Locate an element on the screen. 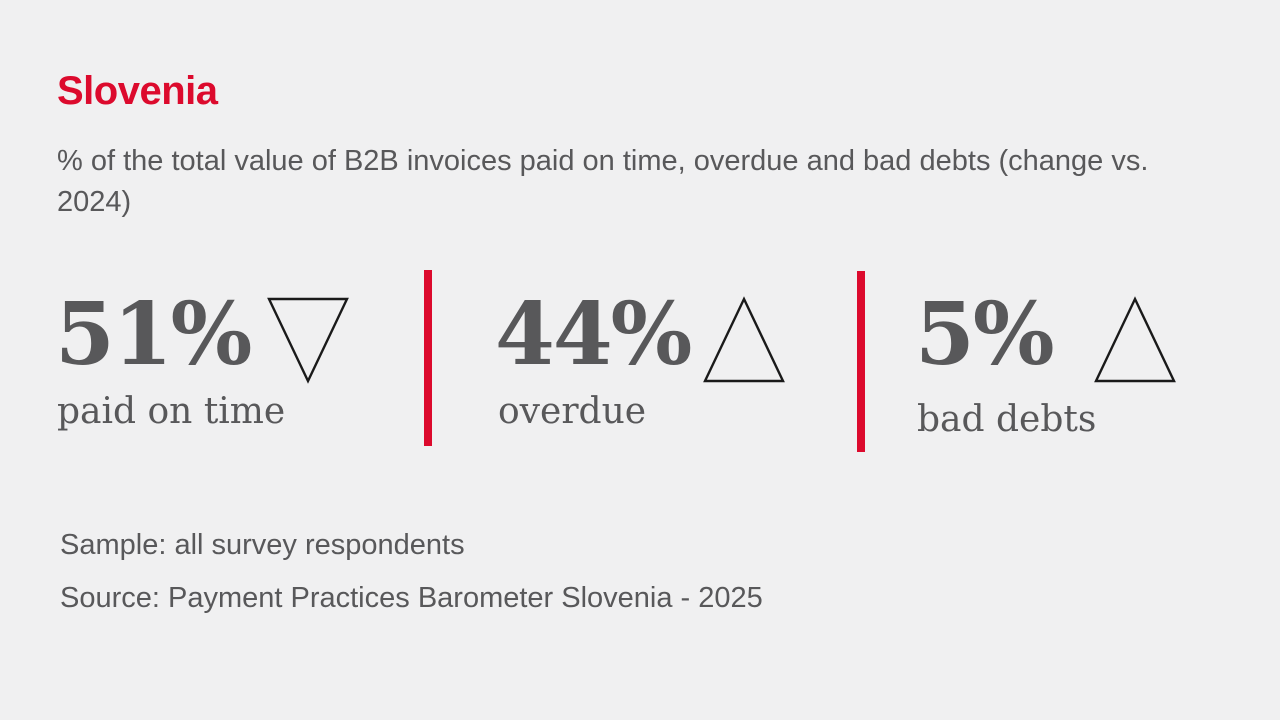  stat-label-overdue: overdue is located at coordinates (572, 411).